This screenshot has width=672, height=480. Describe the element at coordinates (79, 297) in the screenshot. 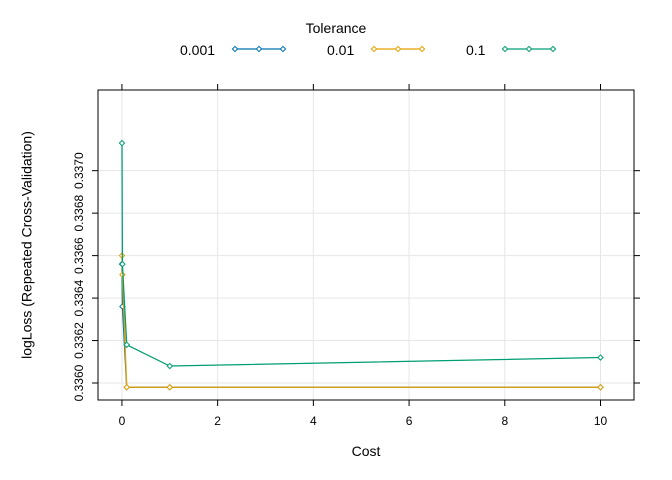

I see `y-tick-label: 0.3364` at that location.